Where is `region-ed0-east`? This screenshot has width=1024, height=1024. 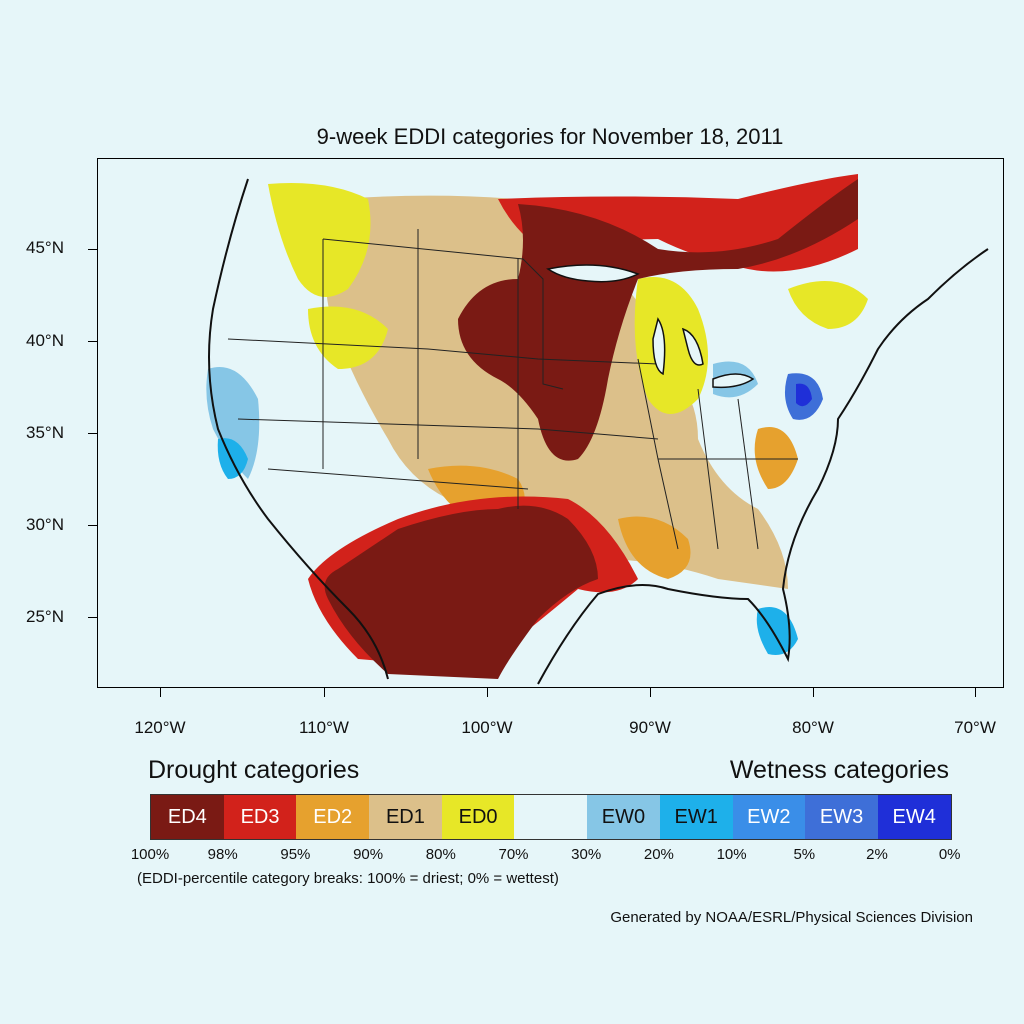
region-ed0-east is located at coordinates (828, 305).